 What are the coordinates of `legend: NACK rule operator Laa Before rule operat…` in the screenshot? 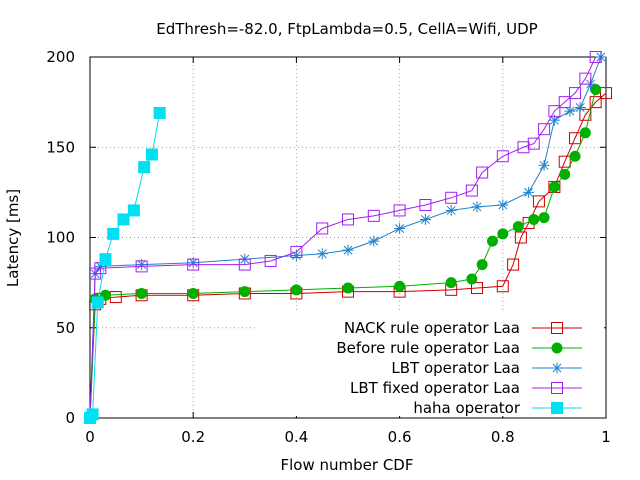 It's located at (430, 364).